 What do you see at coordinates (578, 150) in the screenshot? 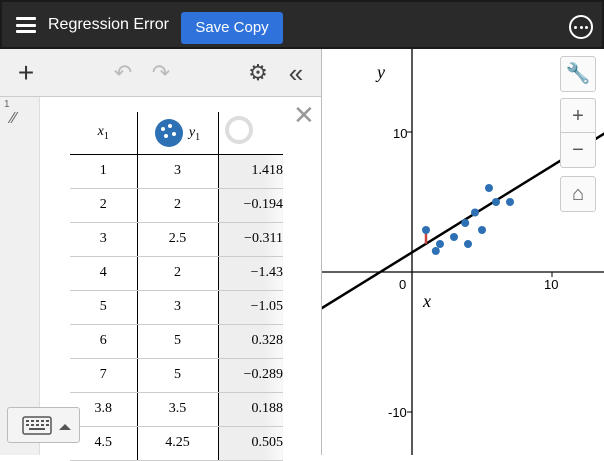
I see `zoom-out-button: −` at bounding box center [578, 150].